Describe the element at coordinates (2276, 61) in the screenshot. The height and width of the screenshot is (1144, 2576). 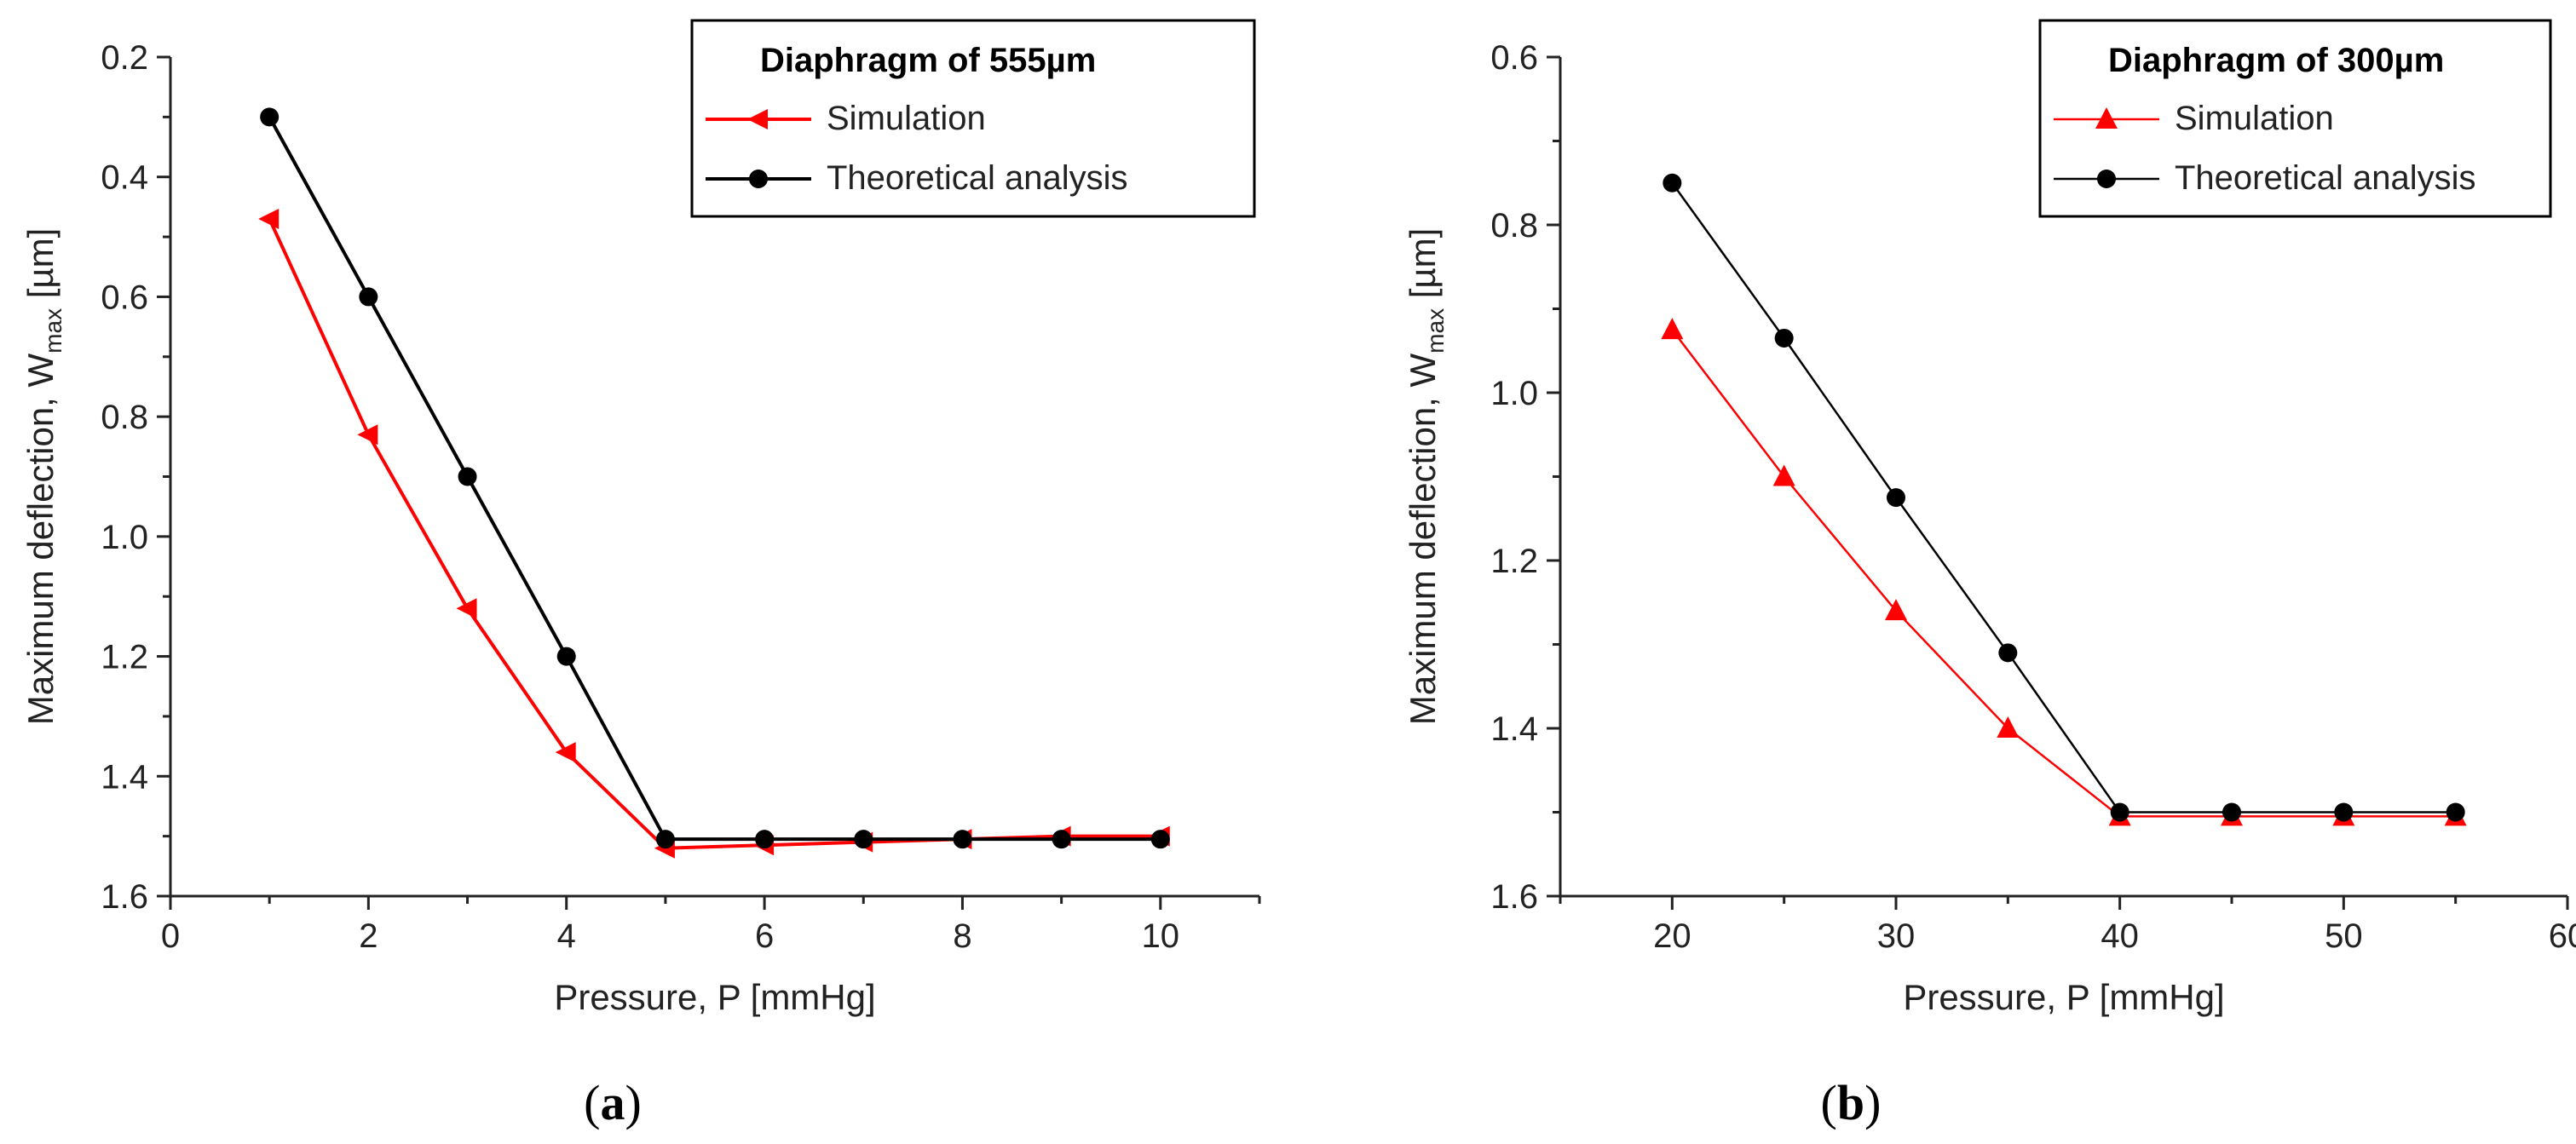
I see `legend-title: Diaphragm of 300µm` at that location.